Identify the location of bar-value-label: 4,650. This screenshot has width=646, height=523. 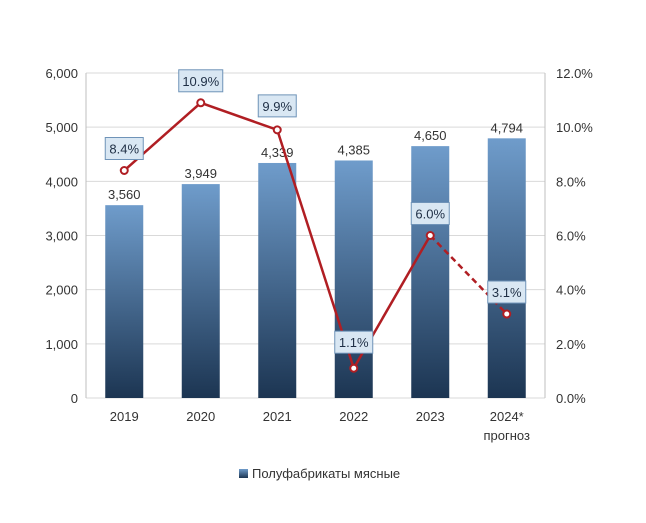
(430, 135).